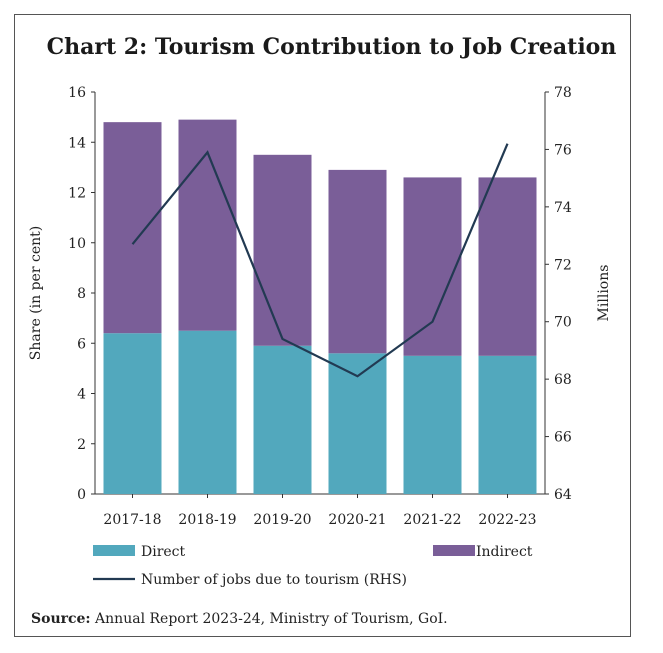 The width and height of the screenshot is (663, 653). What do you see at coordinates (61, 619) in the screenshot?
I see `source-label: Source:` at bounding box center [61, 619].